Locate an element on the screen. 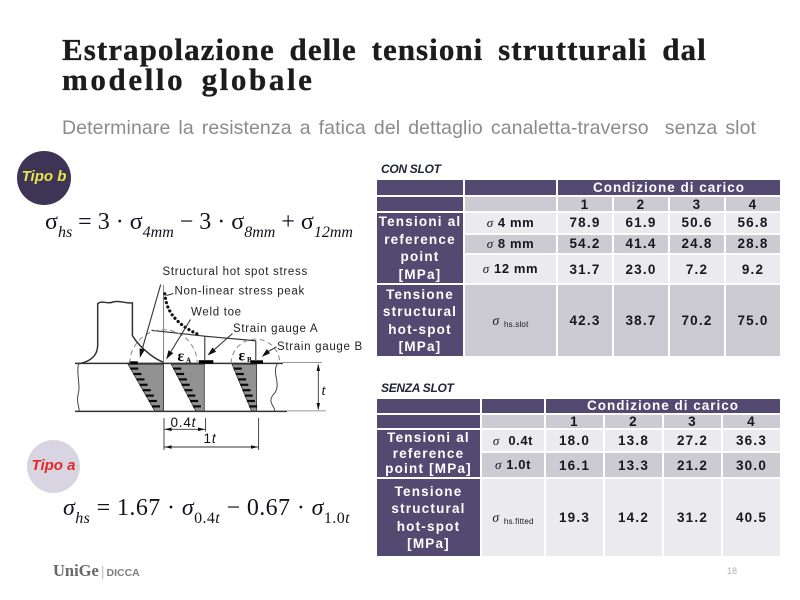 The height and width of the screenshot is (600, 800). svg-text: 0.4t is located at coordinates (184, 422).